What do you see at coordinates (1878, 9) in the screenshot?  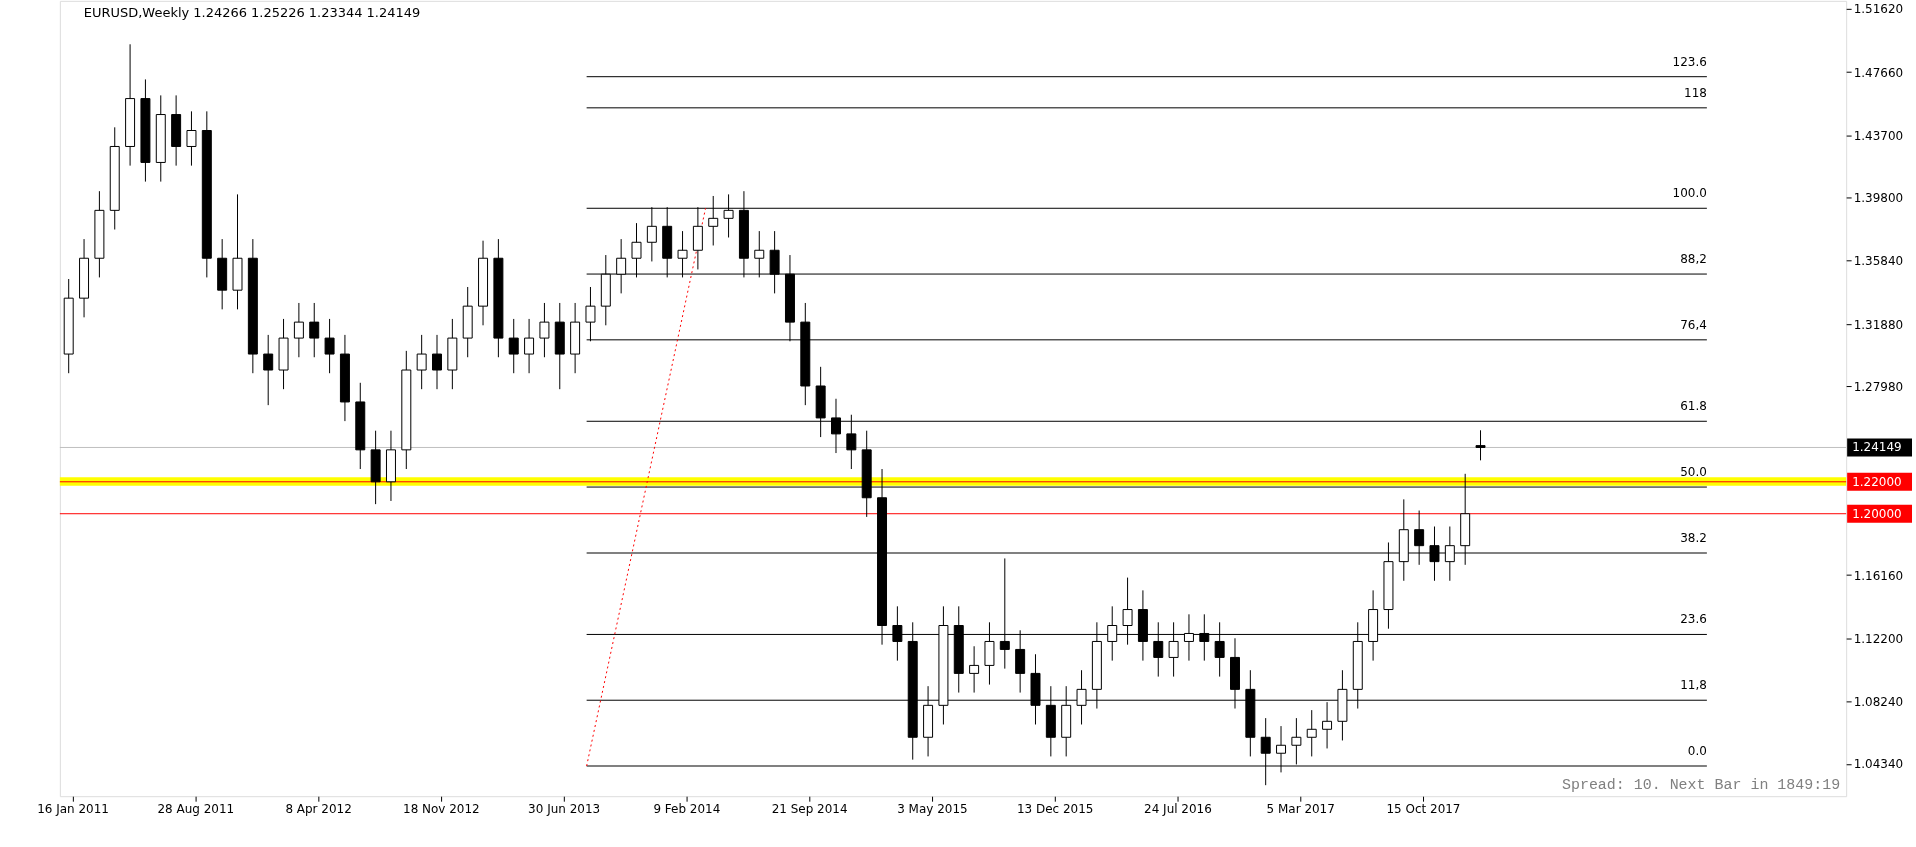 I see `y-tick-label: 1.51620` at bounding box center [1878, 9].